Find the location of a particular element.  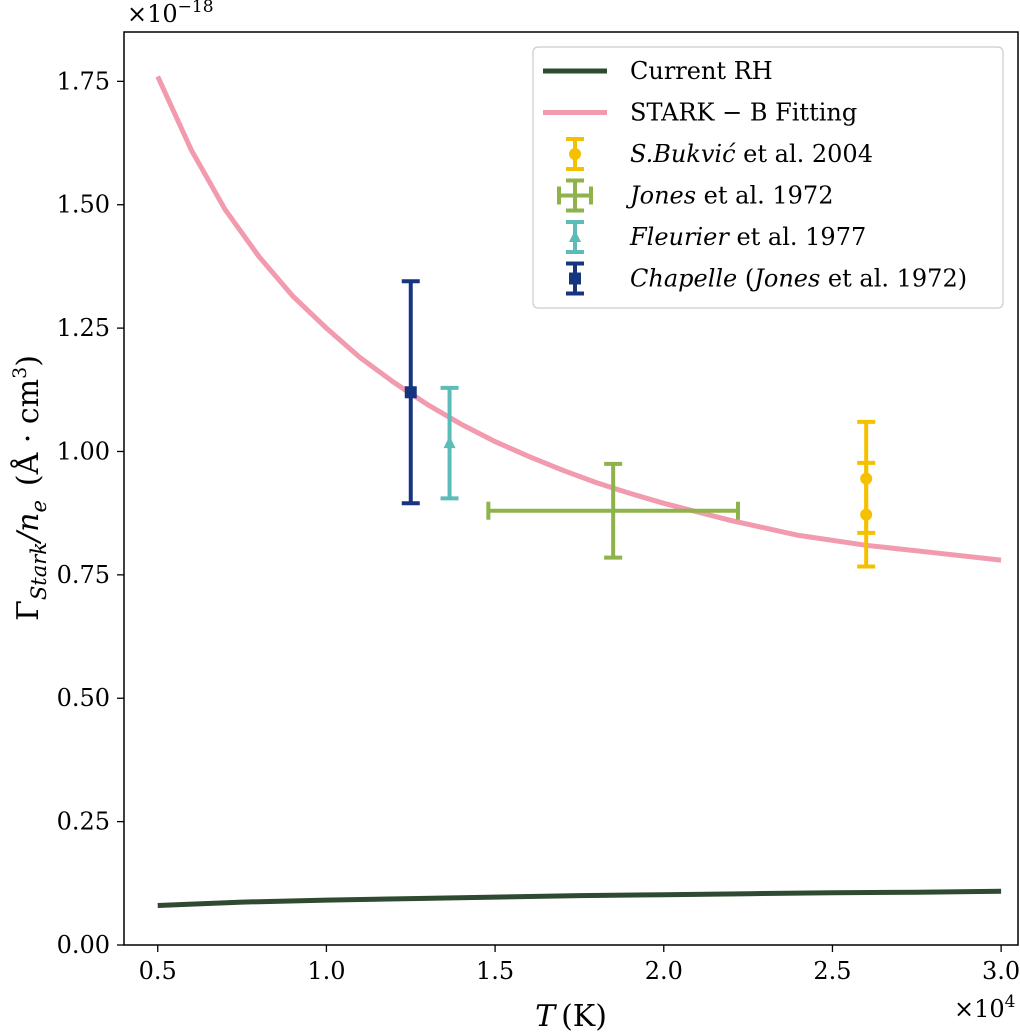

y-tick-label: 0.00 is located at coordinates (83, 945).